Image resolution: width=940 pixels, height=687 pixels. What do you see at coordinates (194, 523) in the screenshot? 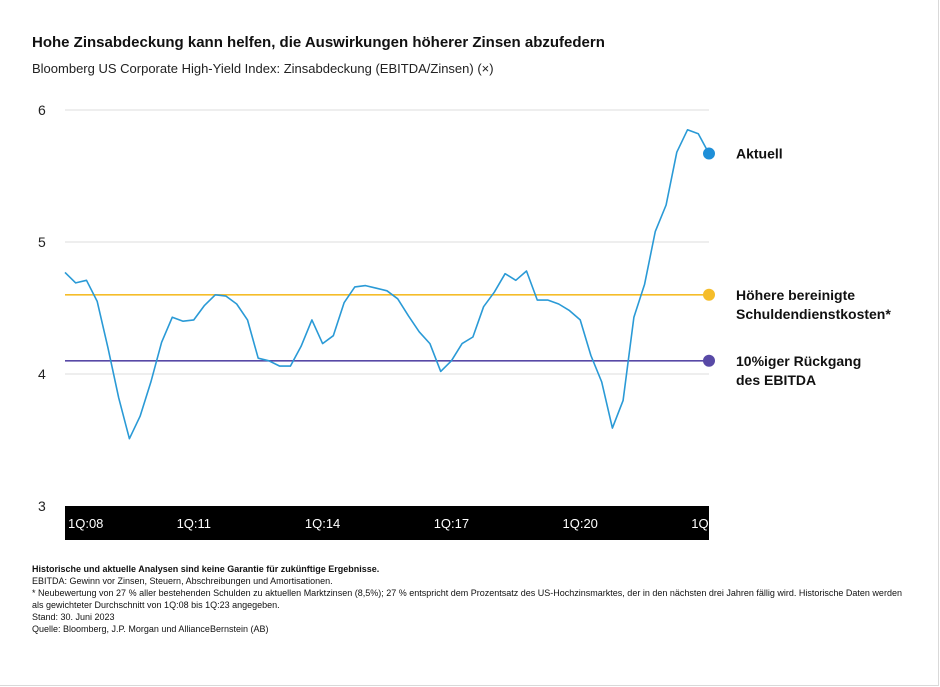
I see `x-tick-label: 1Q:11` at bounding box center [194, 523].